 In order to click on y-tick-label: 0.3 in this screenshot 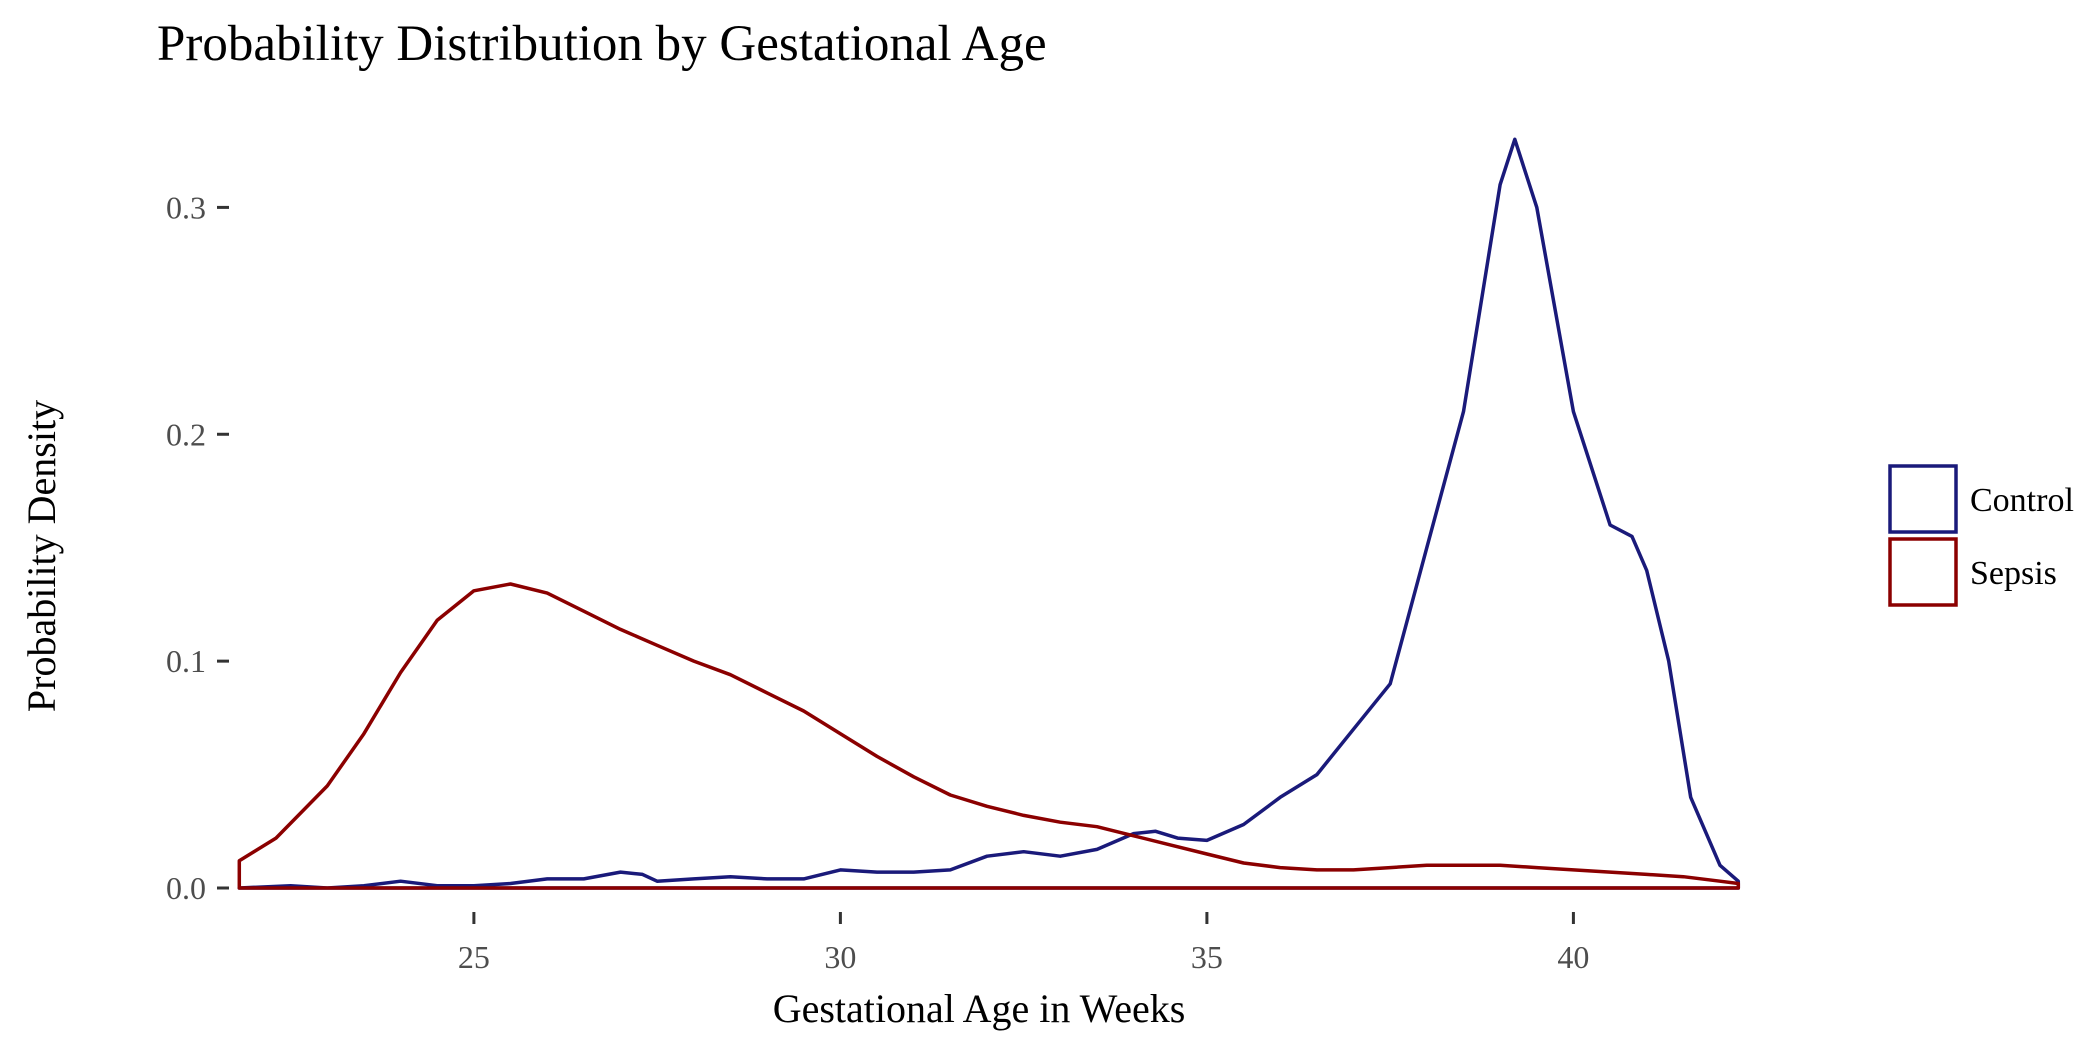, I will do `click(186, 207)`.